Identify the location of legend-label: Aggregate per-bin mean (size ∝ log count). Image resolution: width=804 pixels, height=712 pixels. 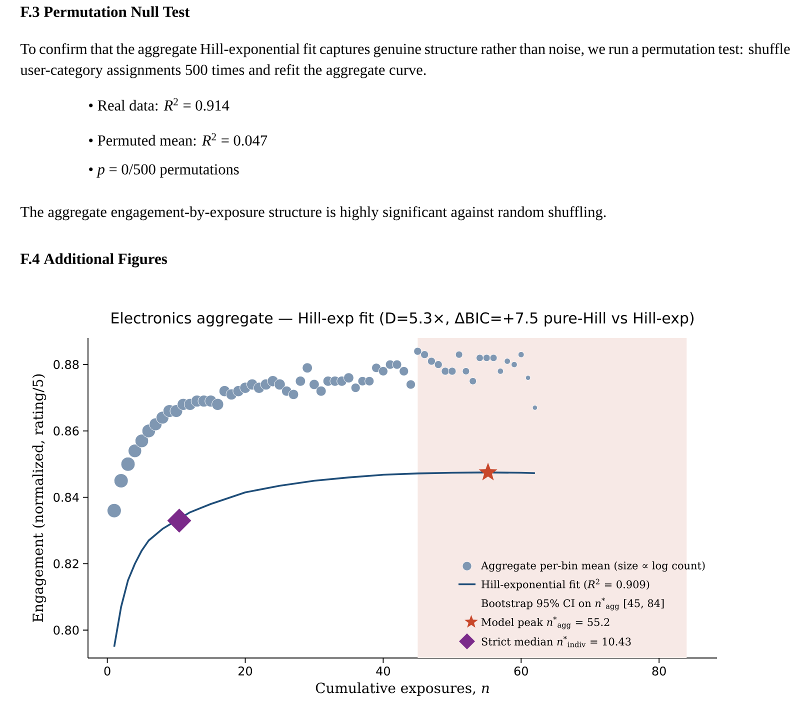
(592, 566).